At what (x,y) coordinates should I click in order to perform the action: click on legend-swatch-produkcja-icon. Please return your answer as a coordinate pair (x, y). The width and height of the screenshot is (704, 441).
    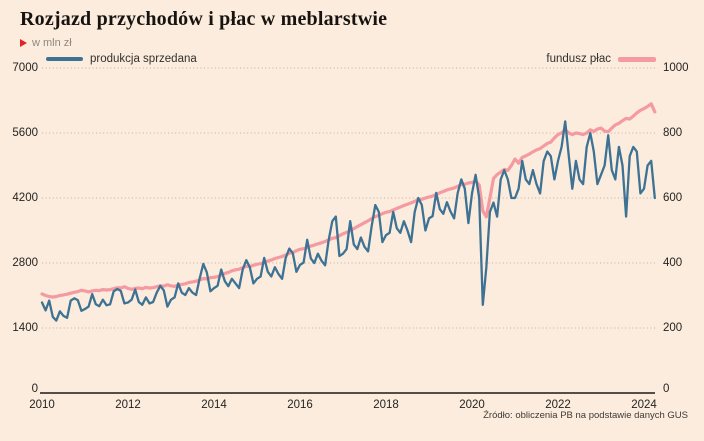
    Looking at the image, I should click on (64, 59).